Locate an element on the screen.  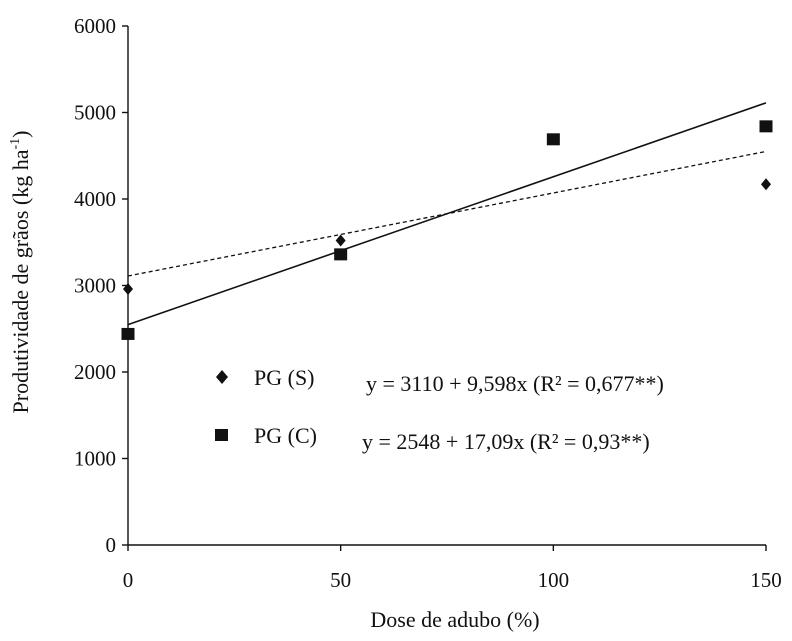
y-axis-title-superscript: -1 is located at coordinates (15, 144).